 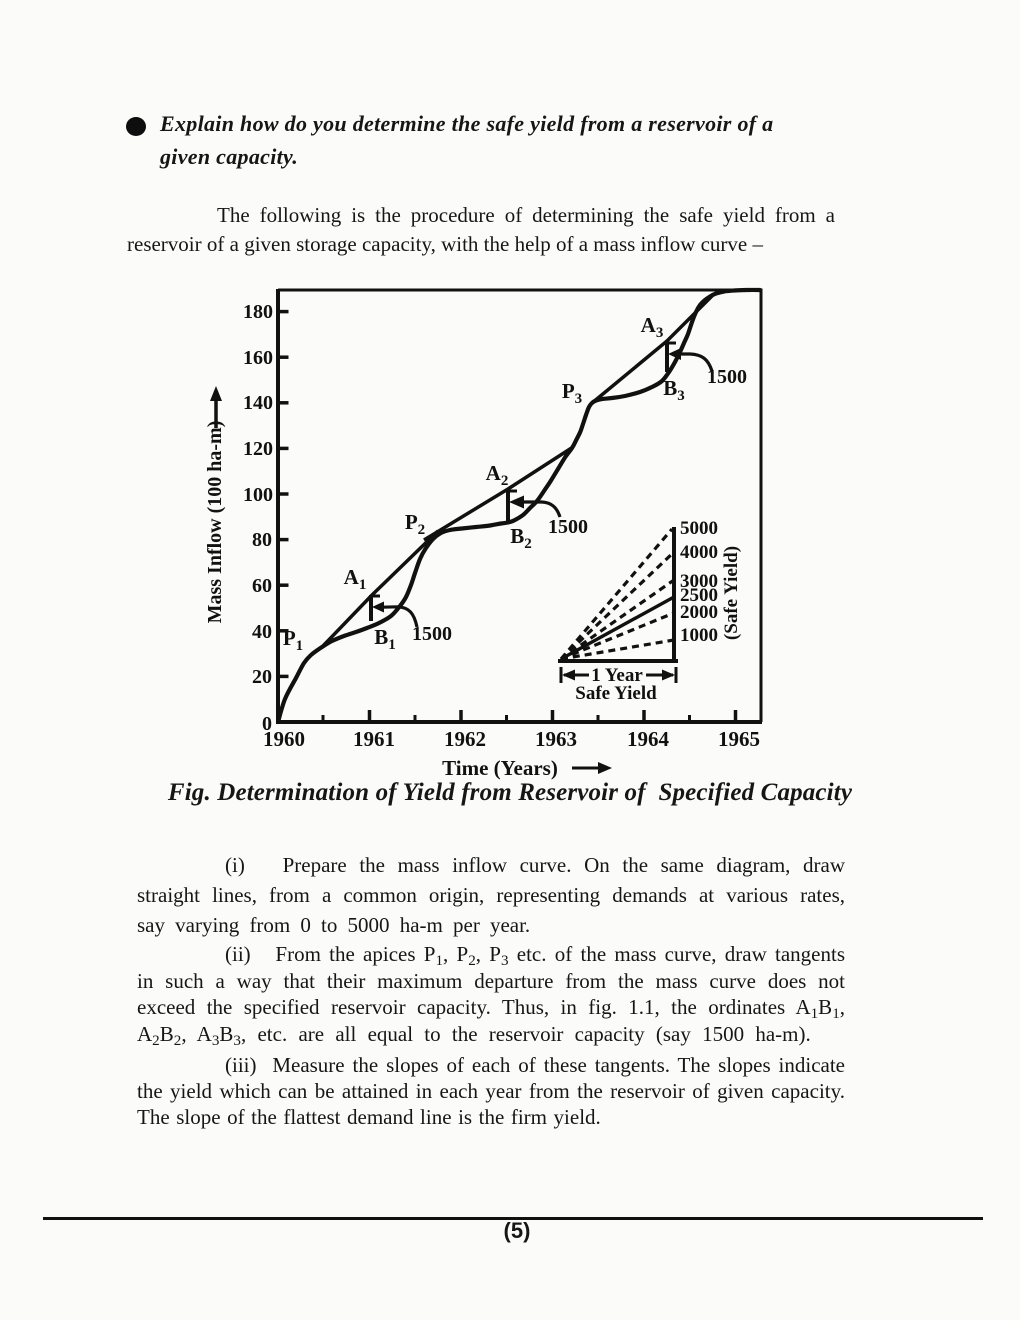 What do you see at coordinates (699, 528) in the screenshot?
I see `svg-text: 5000` at bounding box center [699, 528].